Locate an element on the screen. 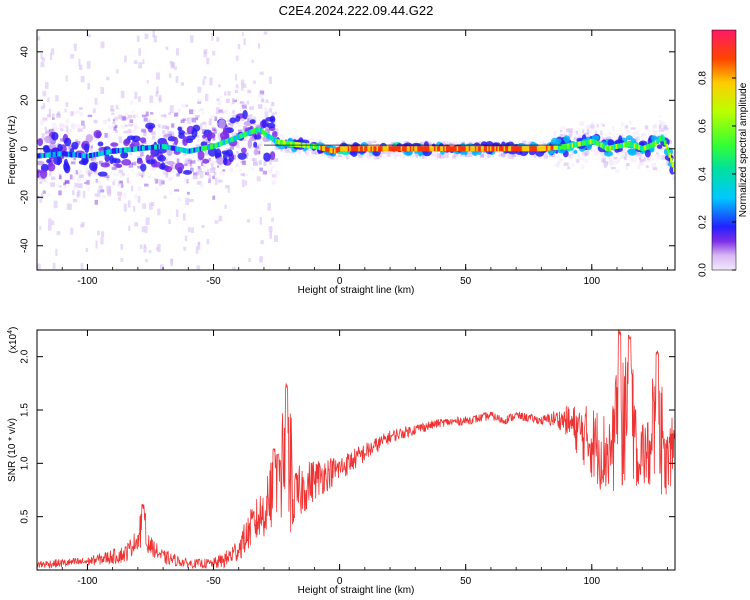  colorbar-ticks: 0.0 0.2 0.4 0.6 0.8 is located at coordinates (717, 174).